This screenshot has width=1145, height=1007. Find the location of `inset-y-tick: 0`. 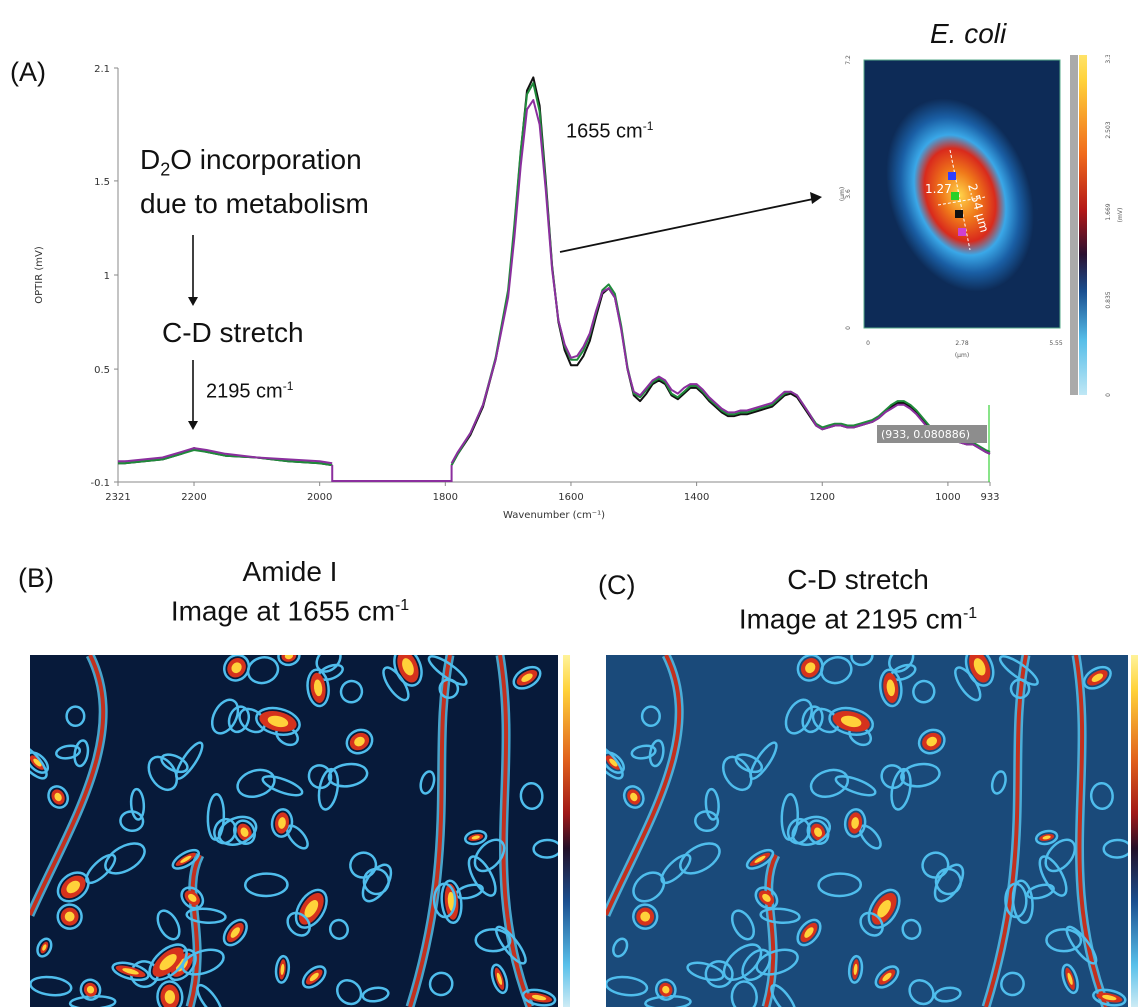

inset-y-tick: 0 is located at coordinates (848, 328).